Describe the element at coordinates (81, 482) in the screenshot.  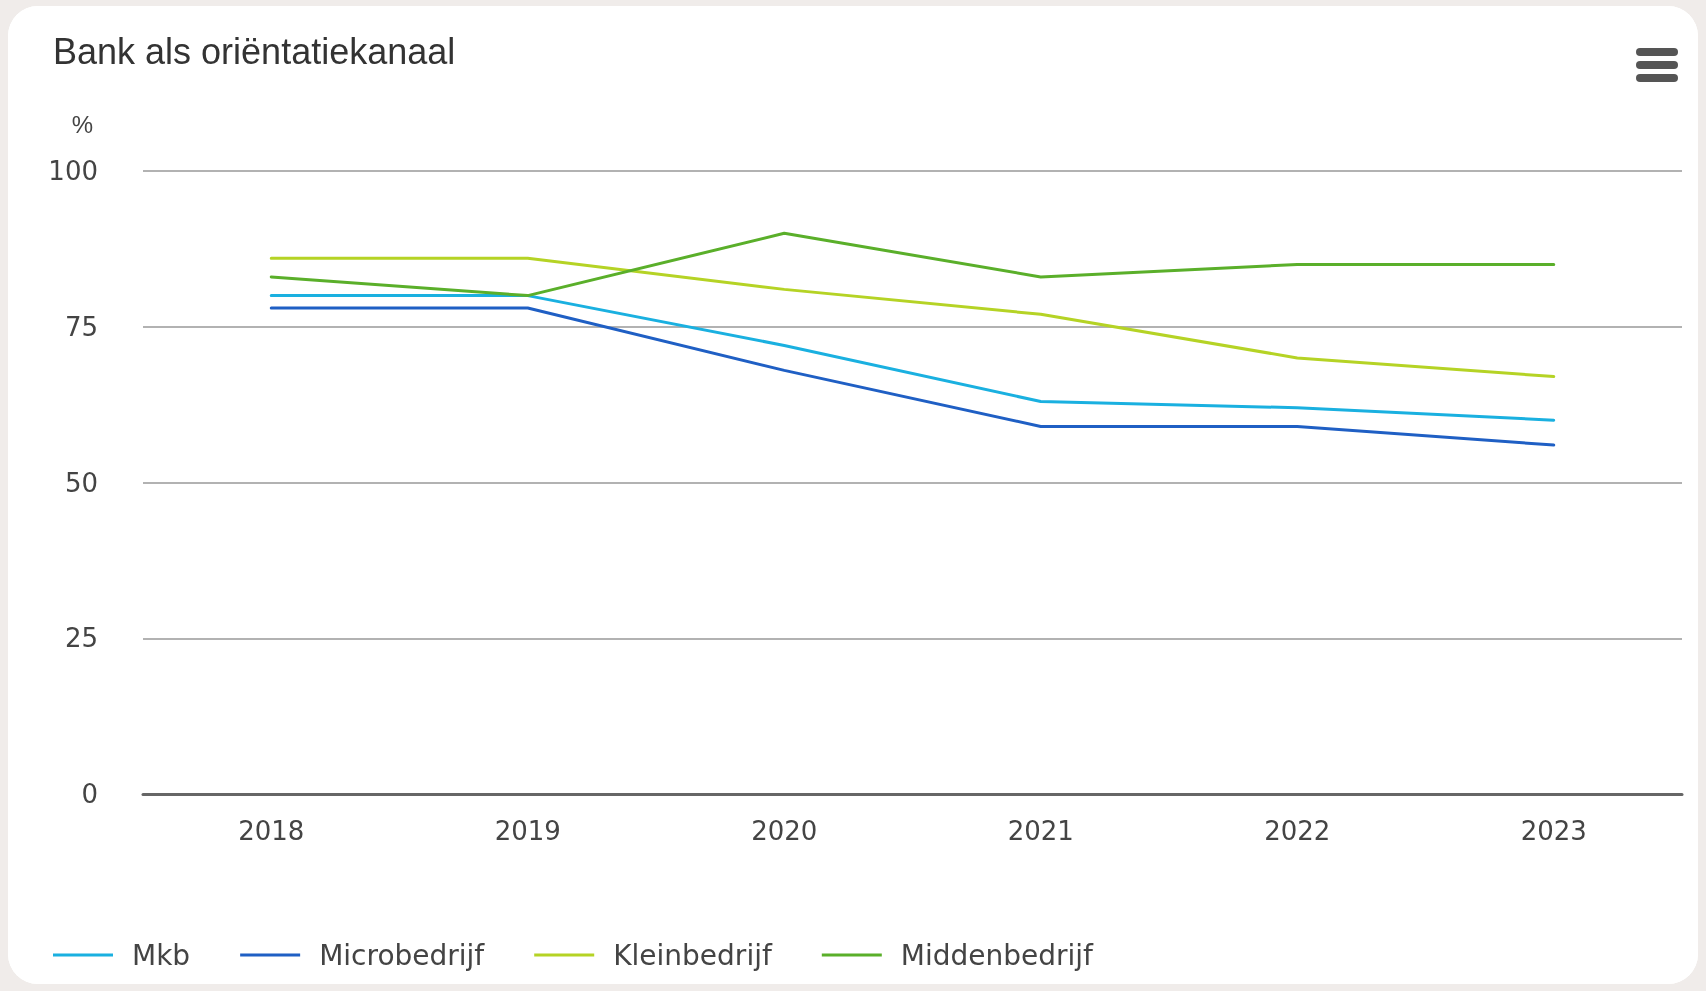
I see `y-tick-label: 50` at that location.